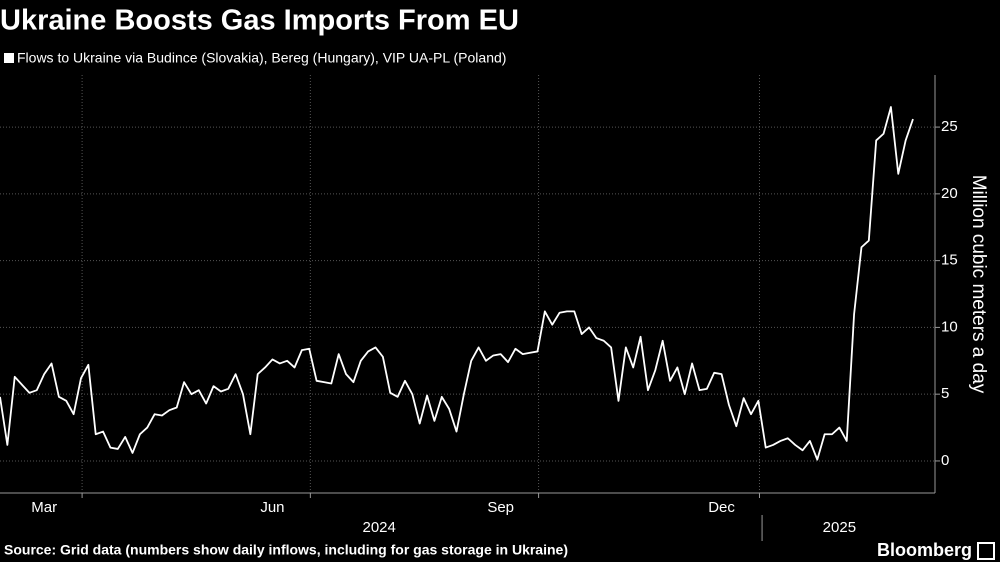 The height and width of the screenshot is (562, 1000). I want to click on brand-icon, so click(986, 551).